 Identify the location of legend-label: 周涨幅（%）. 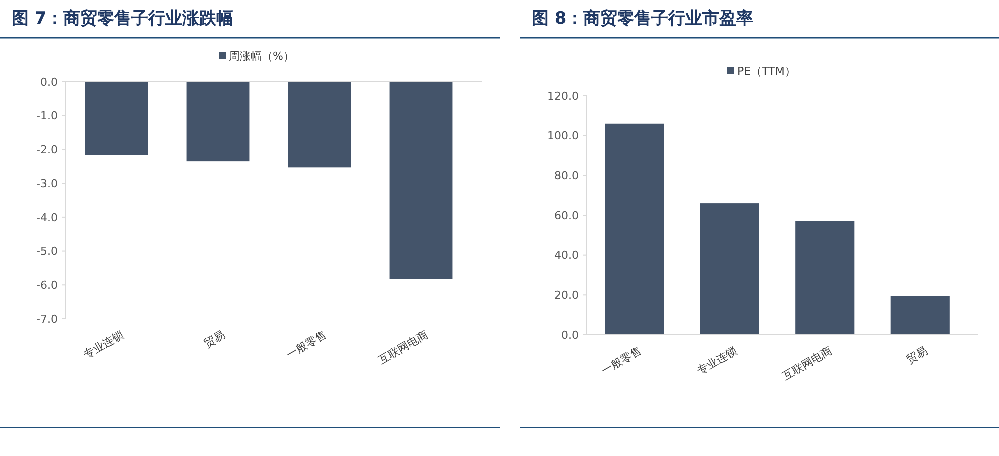
(261, 56).